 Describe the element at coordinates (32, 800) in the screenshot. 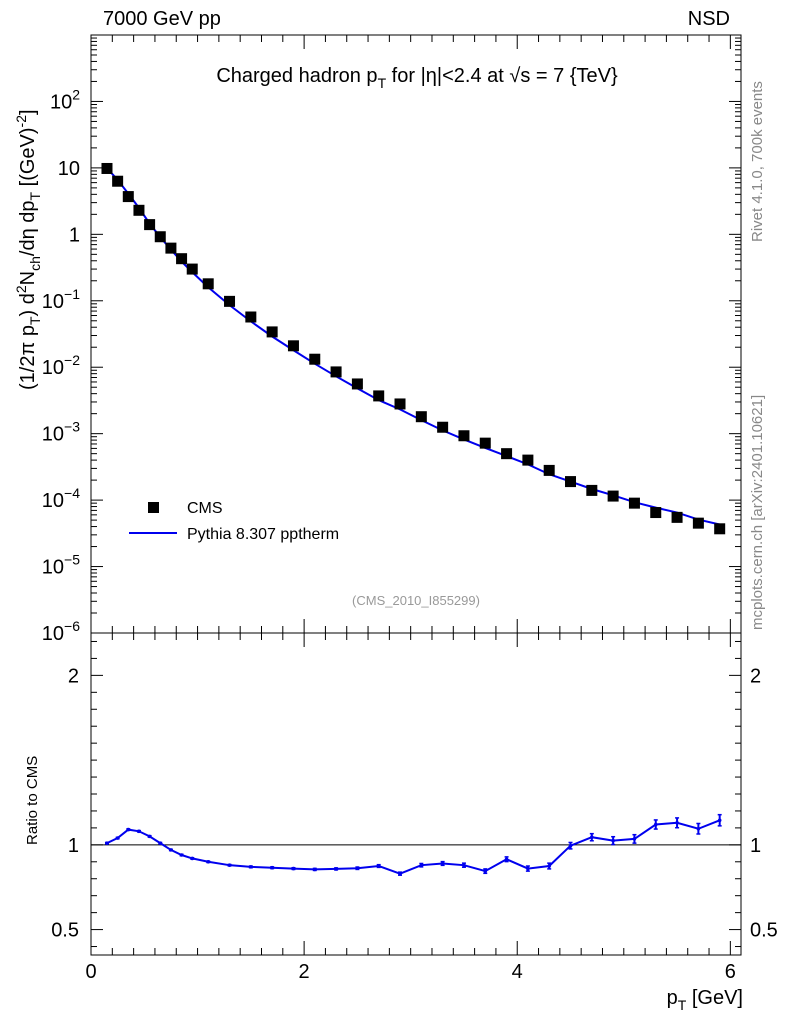

I see `ratio-y-axis-label: Ratio to CMS` at that location.